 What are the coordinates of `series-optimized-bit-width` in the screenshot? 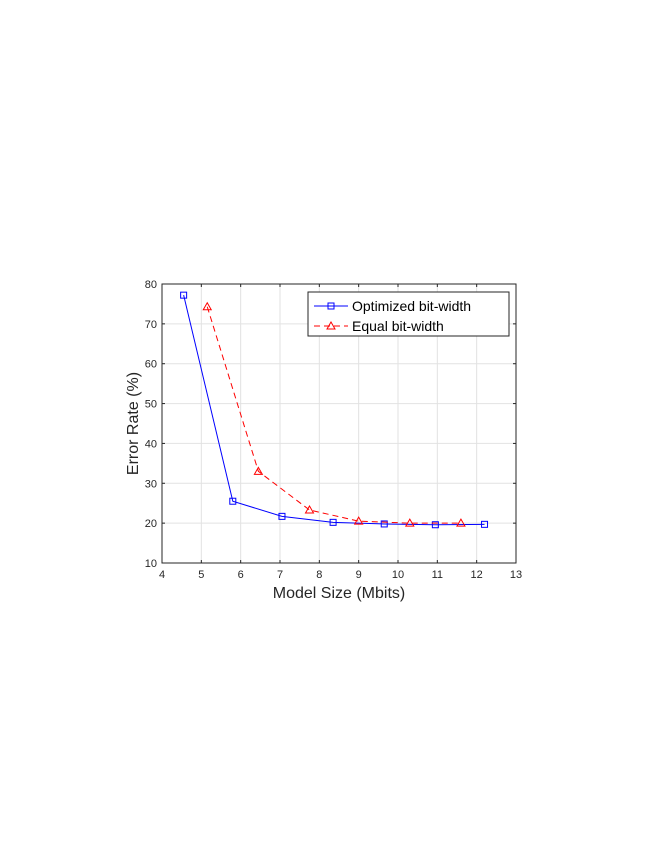 It's located at (334, 410).